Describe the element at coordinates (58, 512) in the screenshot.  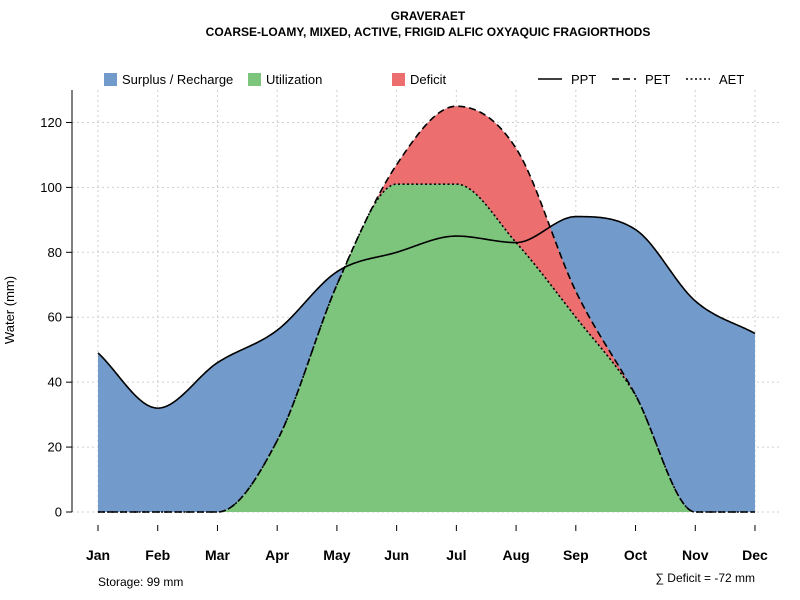
I see `y-tick-label: 0` at that location.